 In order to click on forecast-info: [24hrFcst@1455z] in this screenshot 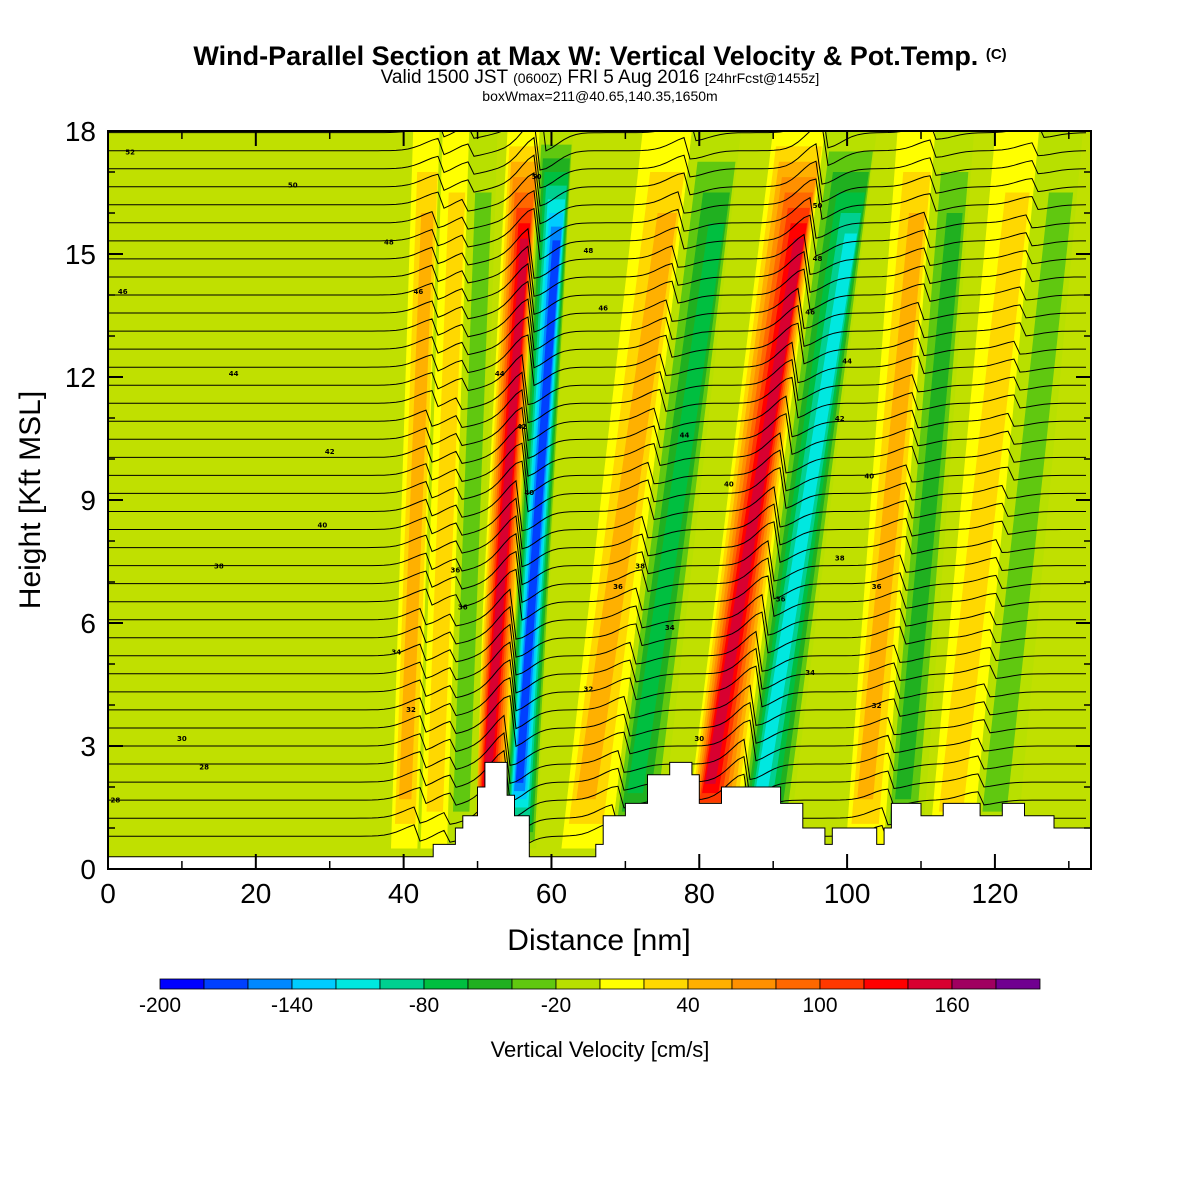, I will do `click(762, 78)`.